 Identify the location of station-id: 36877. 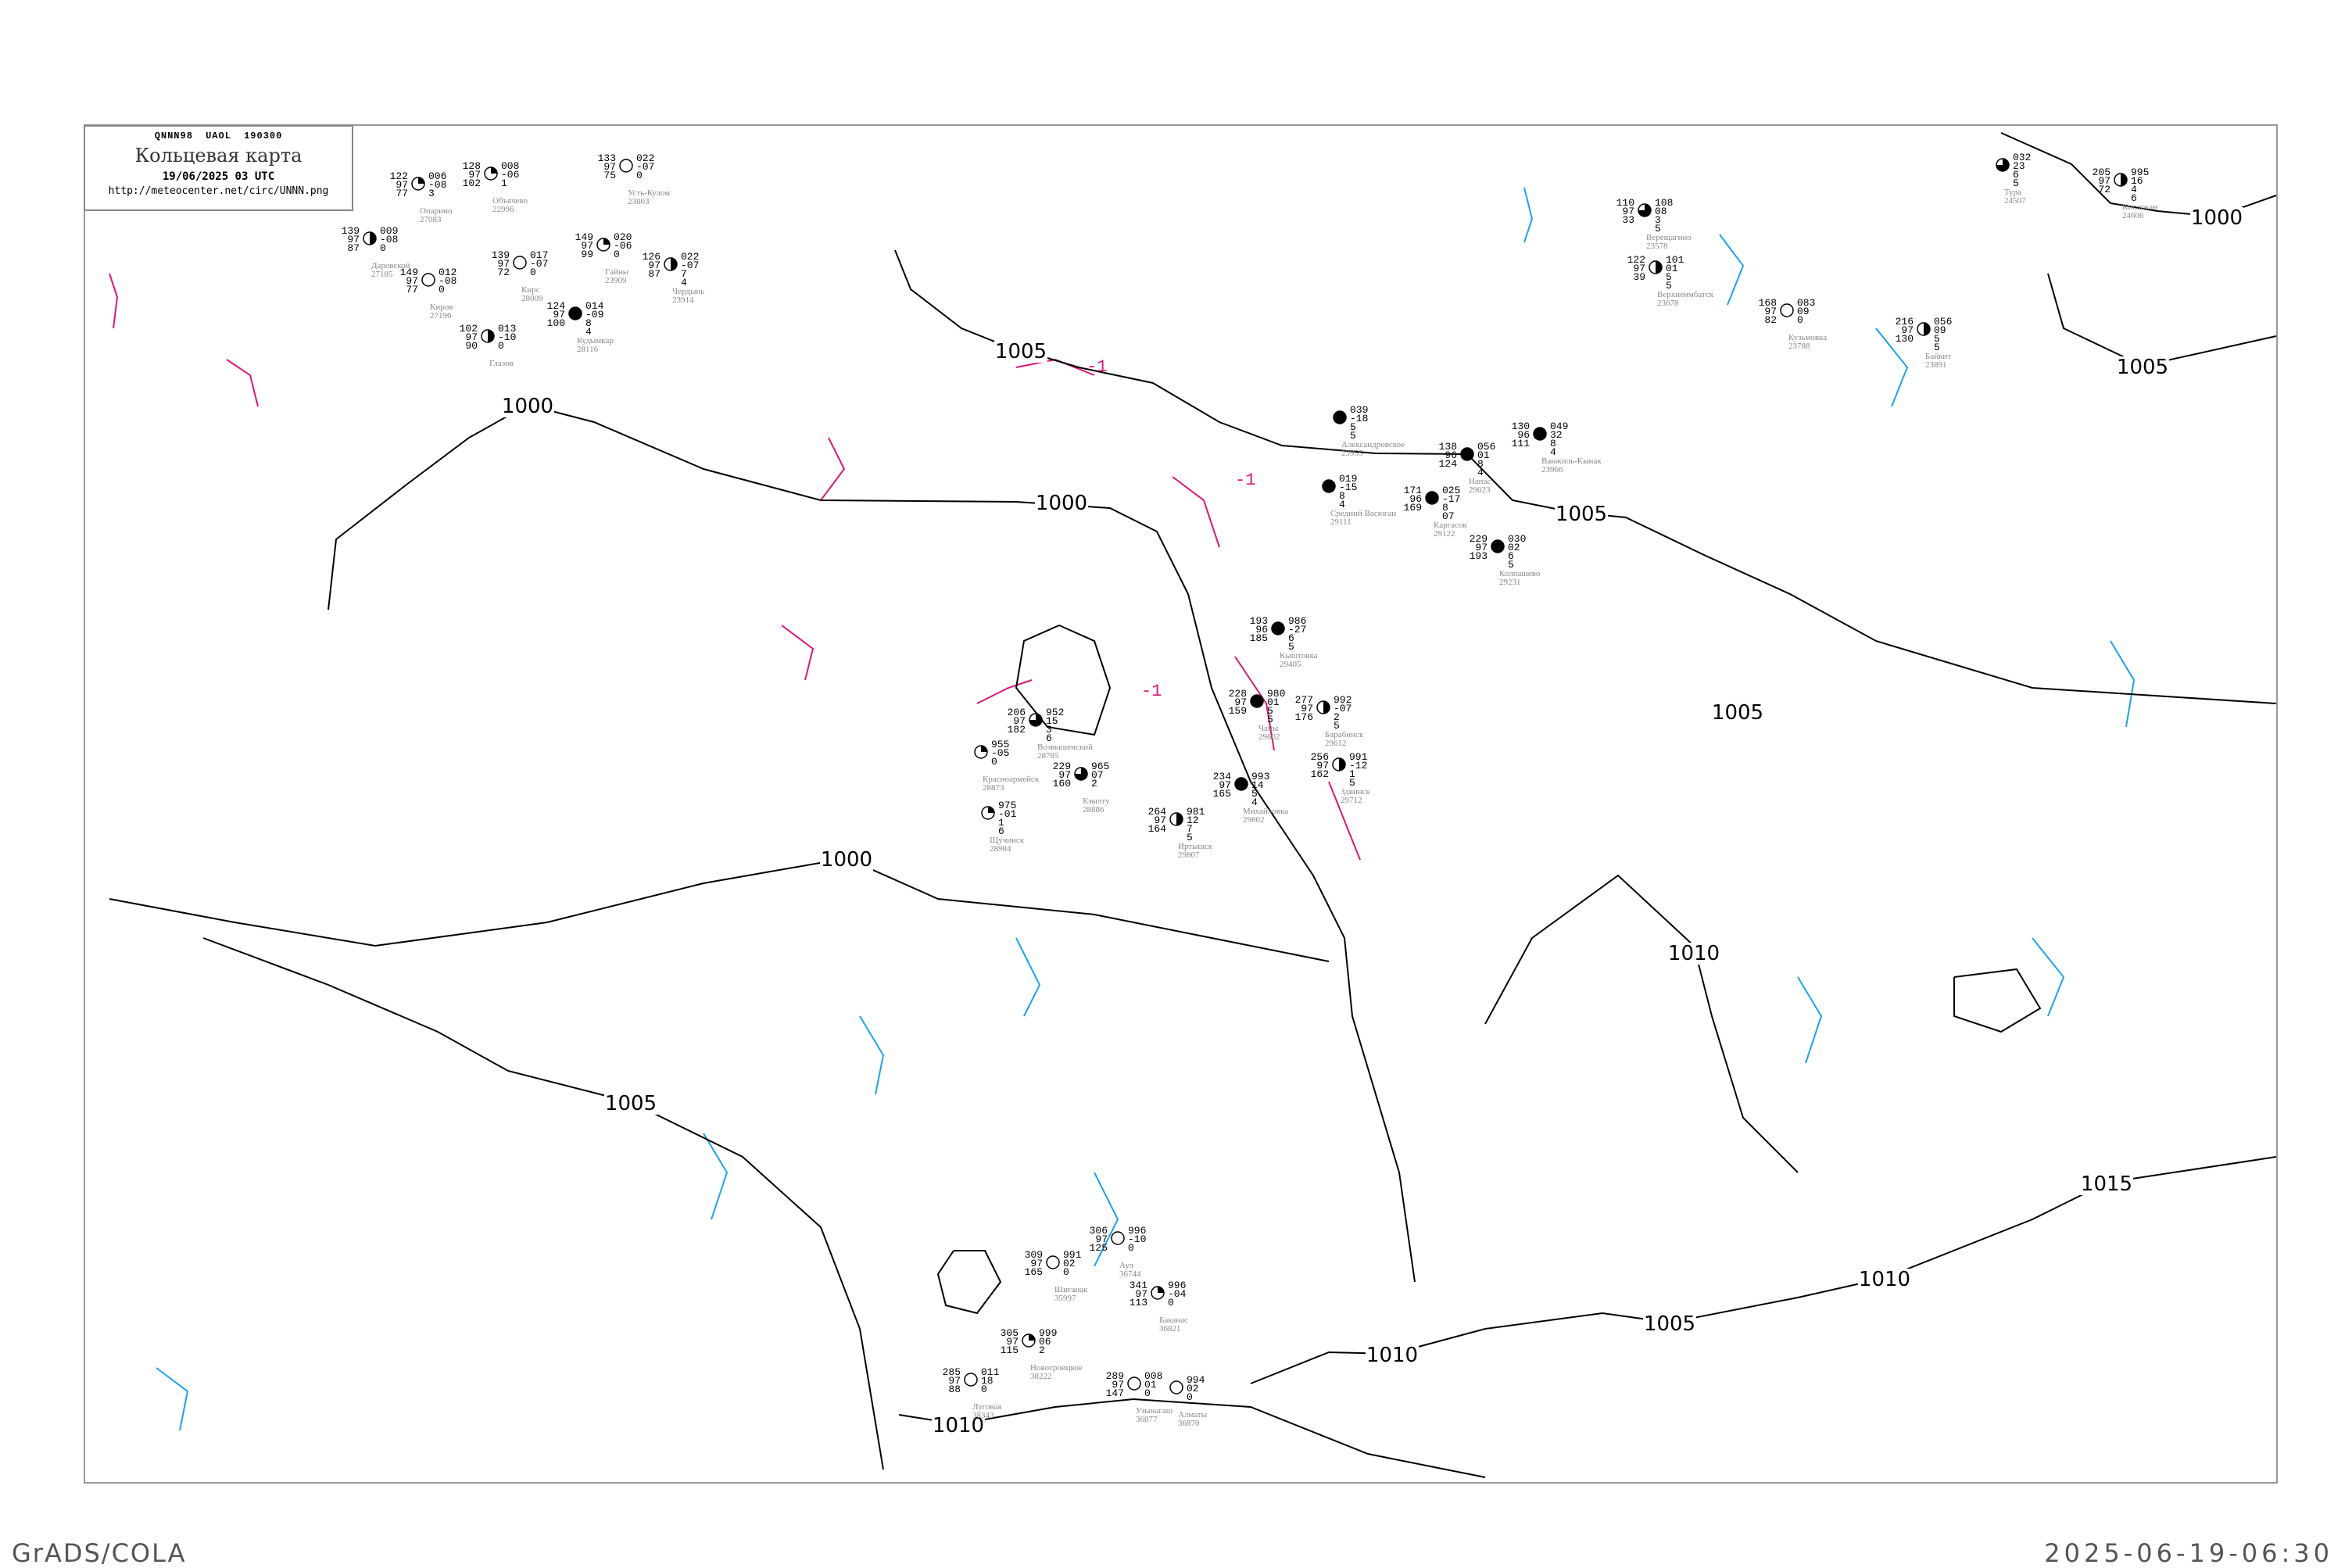
(1147, 1419).